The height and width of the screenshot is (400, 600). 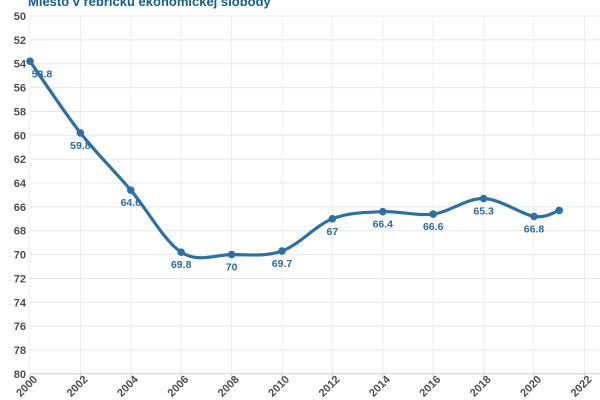 What do you see at coordinates (433, 227) in the screenshot?
I see `data-label-2016: 66.6` at bounding box center [433, 227].